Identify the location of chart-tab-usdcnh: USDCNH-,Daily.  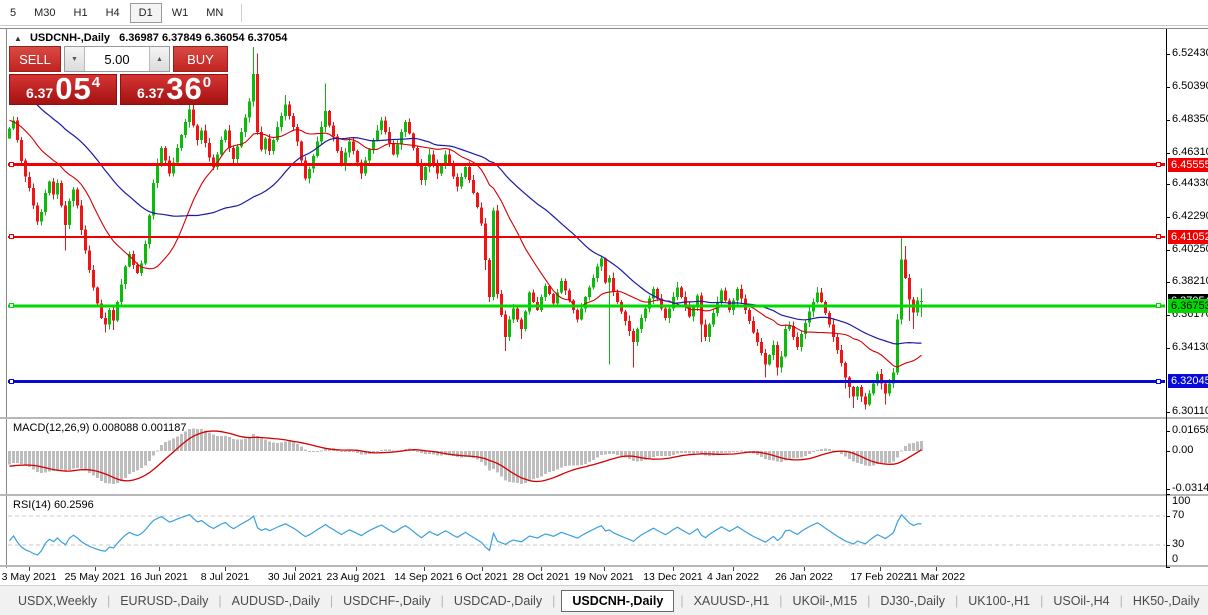
(618, 600).